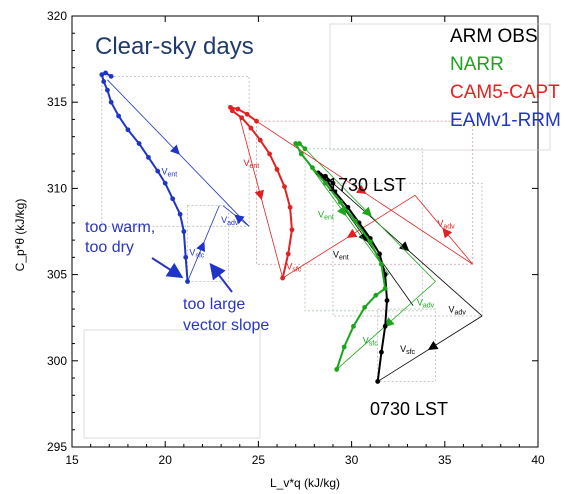 The height and width of the screenshot is (494, 578). What do you see at coordinates (538, 460) in the screenshot?
I see `x-tick-label: 40` at bounding box center [538, 460].